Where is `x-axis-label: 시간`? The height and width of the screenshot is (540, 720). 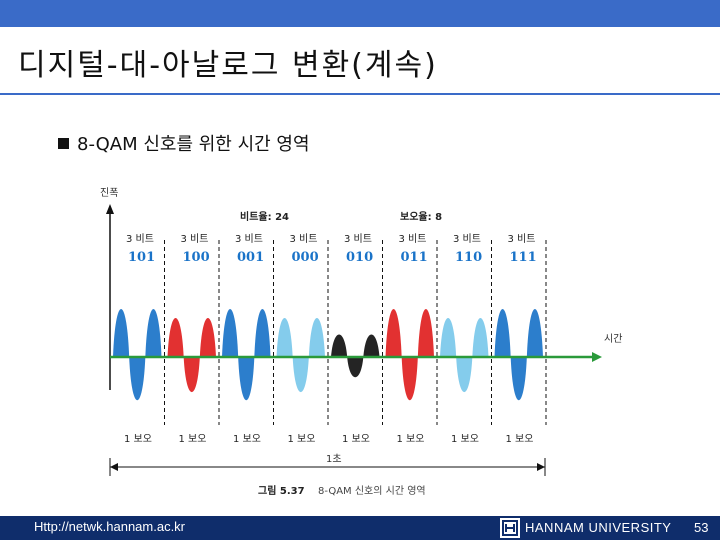
x-axis-label: 시간 is located at coordinates (613, 339).